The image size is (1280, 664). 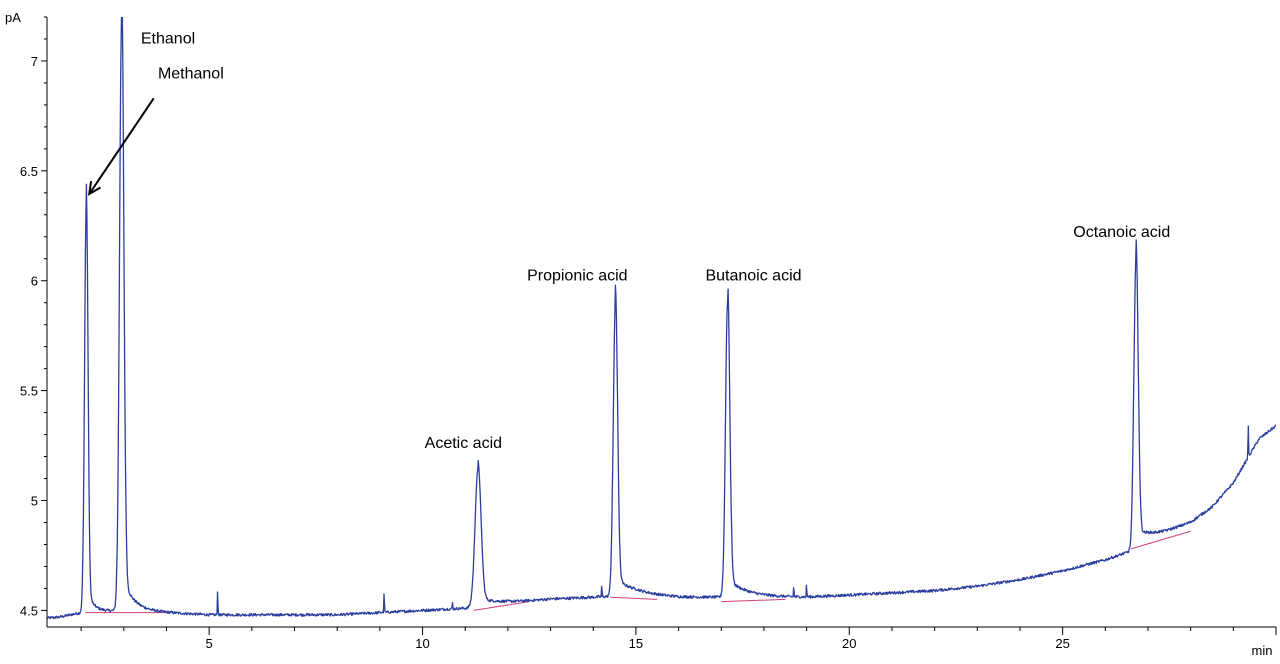 What do you see at coordinates (209, 643) in the screenshot?
I see `x-tick-label: 5` at bounding box center [209, 643].